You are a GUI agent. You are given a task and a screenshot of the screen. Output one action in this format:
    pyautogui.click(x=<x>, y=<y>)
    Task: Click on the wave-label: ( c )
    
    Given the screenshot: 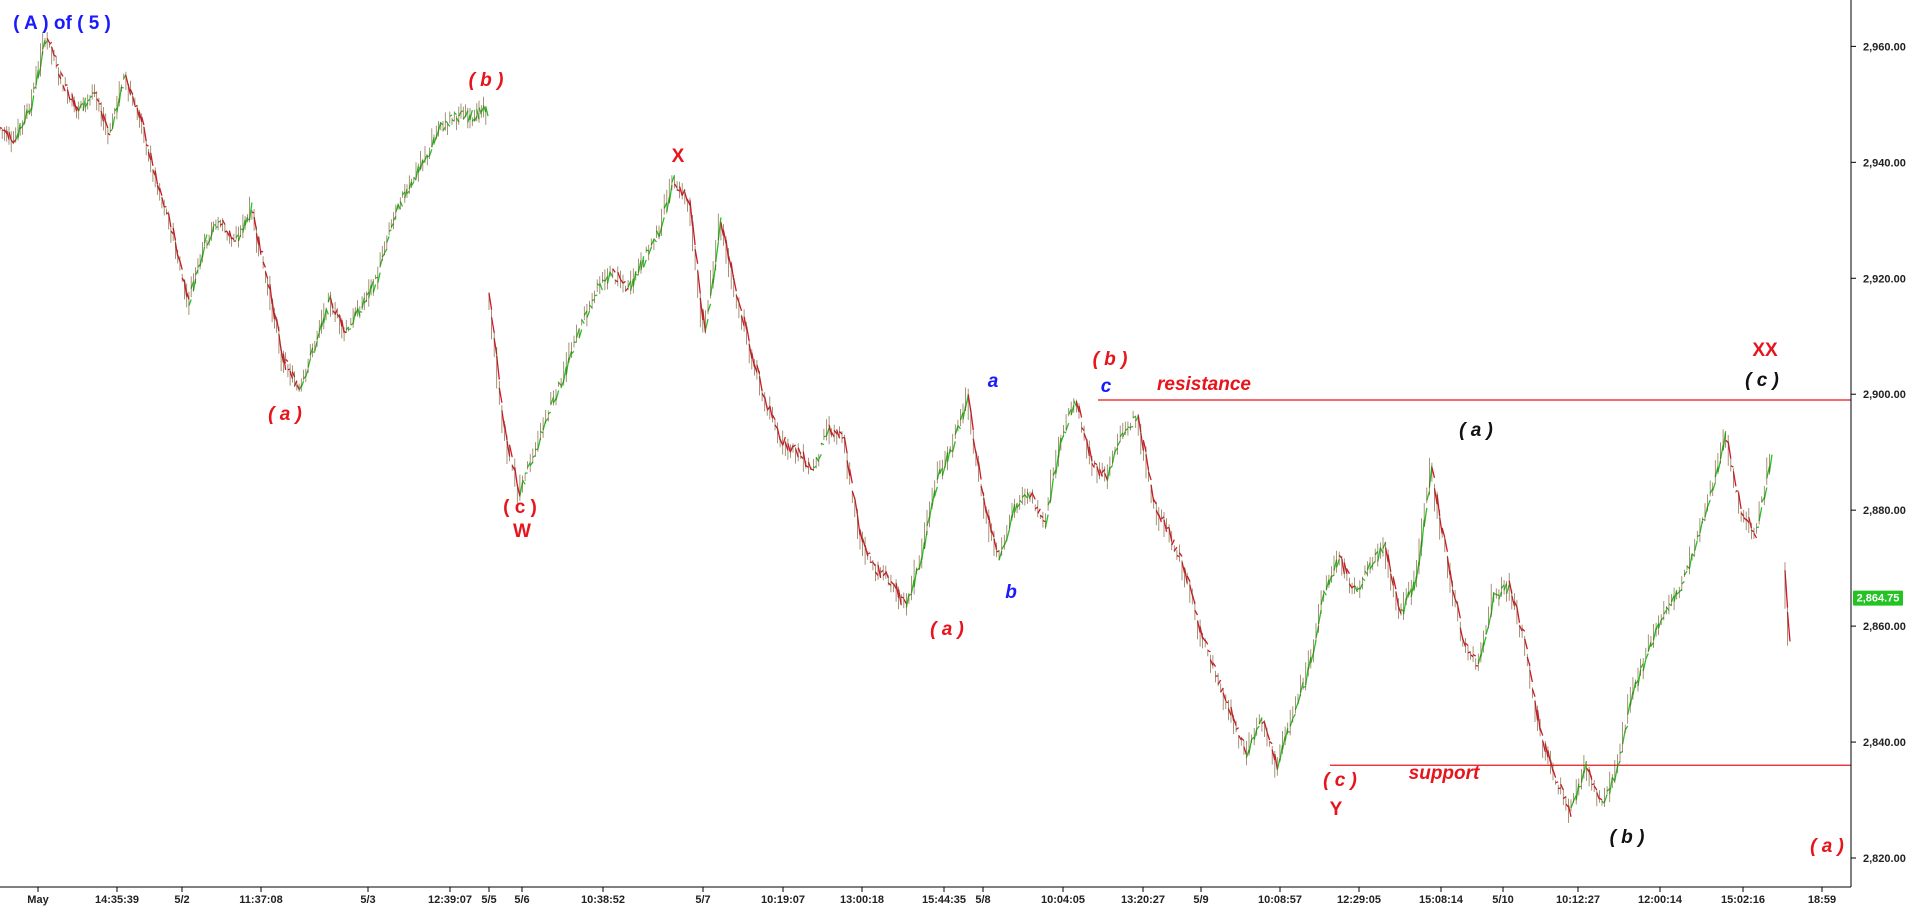 What is the action you would take?
    pyautogui.click(x=1340, y=780)
    